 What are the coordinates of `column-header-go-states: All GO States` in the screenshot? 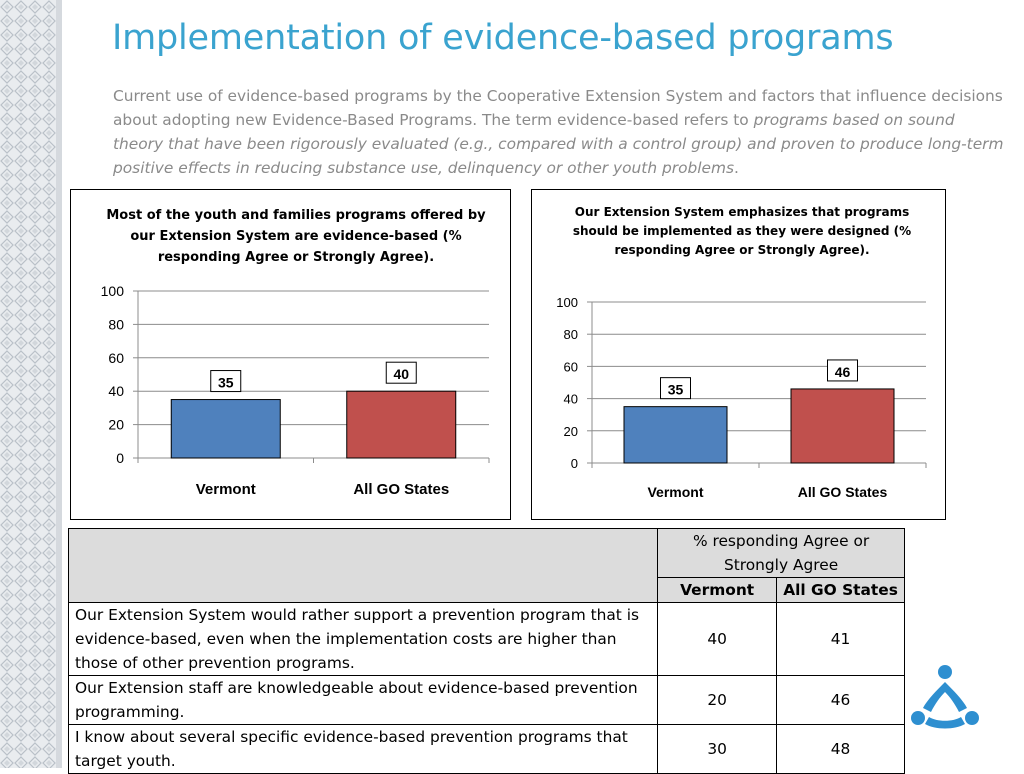 It's located at (840, 590).